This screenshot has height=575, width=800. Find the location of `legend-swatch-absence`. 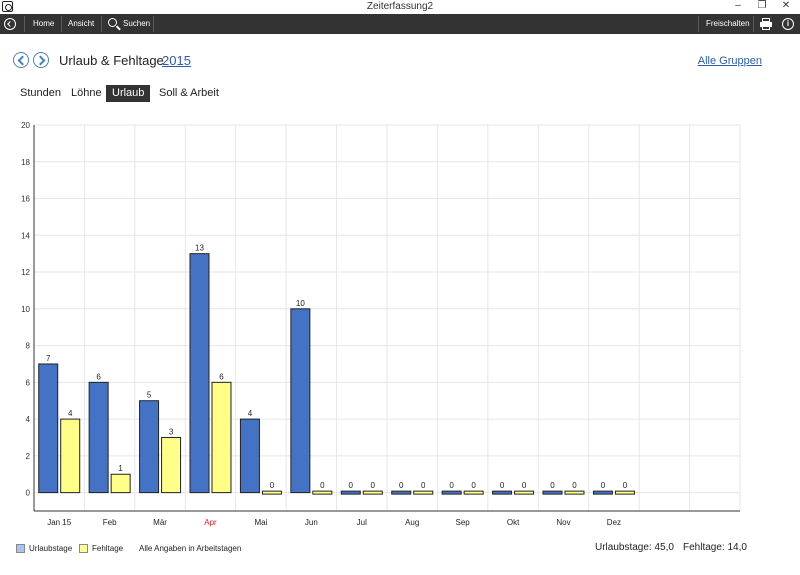

legend-swatch-absence is located at coordinates (83, 548).